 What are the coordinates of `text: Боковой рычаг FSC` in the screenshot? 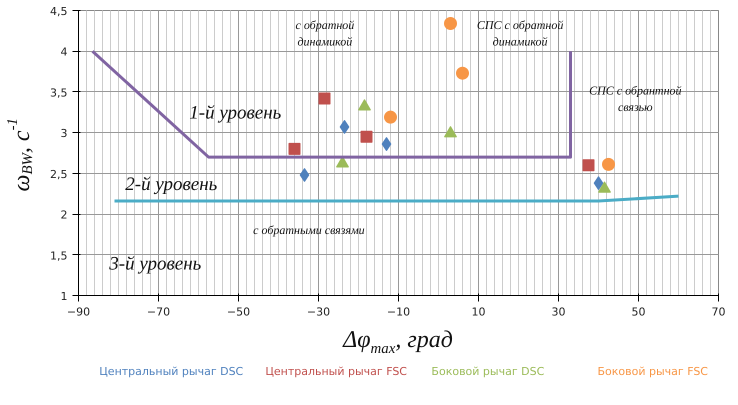 It's located at (653, 371).